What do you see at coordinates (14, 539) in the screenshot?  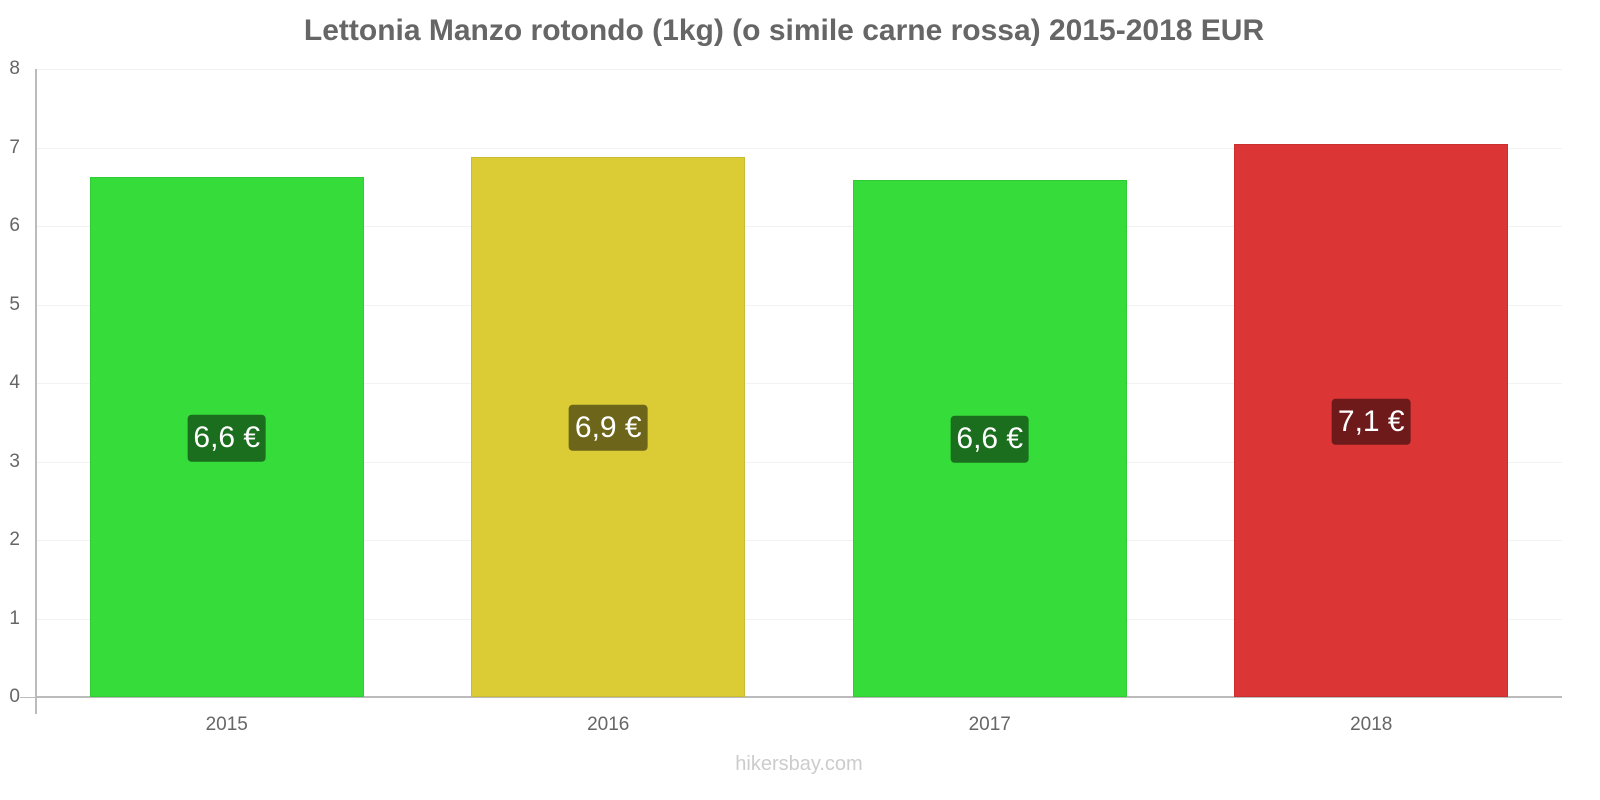 I see `y-tick-label: 2` at bounding box center [14, 539].